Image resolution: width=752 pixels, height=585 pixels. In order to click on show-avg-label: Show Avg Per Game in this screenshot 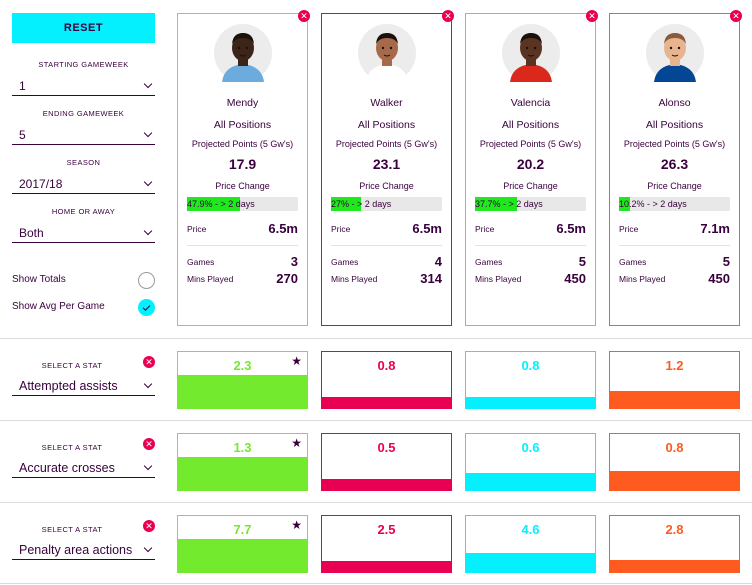, I will do `click(58, 306)`.